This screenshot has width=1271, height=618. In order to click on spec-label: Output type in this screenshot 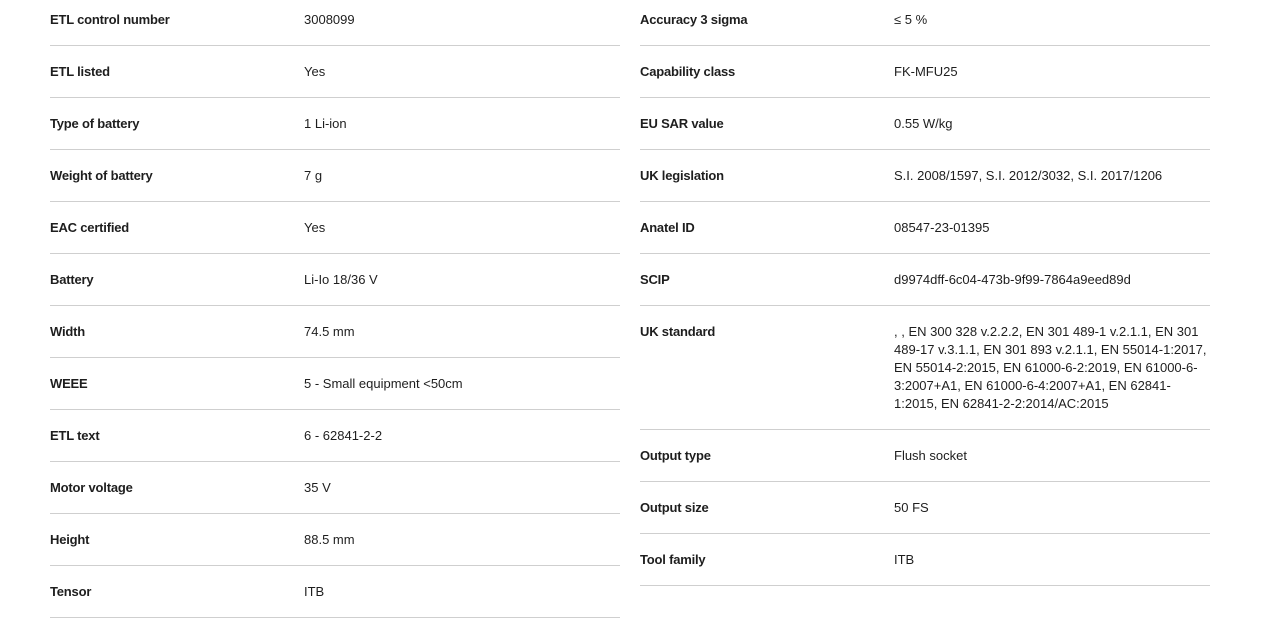, I will do `click(675, 455)`.